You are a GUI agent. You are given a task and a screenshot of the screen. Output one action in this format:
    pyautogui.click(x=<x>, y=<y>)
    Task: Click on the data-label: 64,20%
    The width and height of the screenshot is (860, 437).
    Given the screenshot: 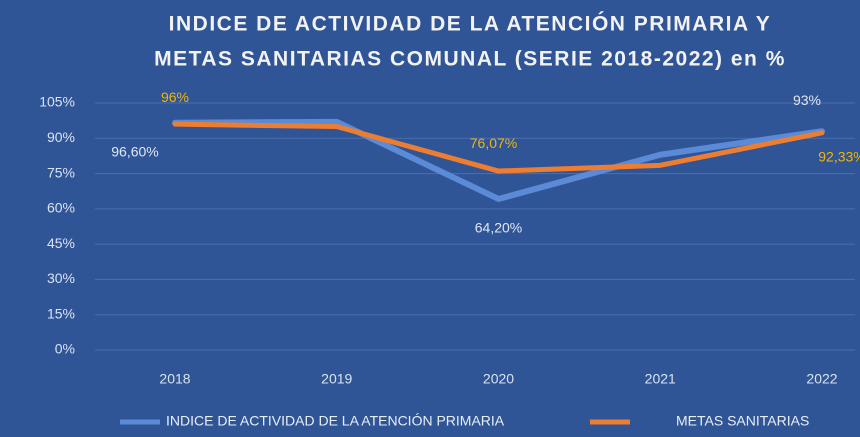 What is the action you would take?
    pyautogui.click(x=498, y=228)
    